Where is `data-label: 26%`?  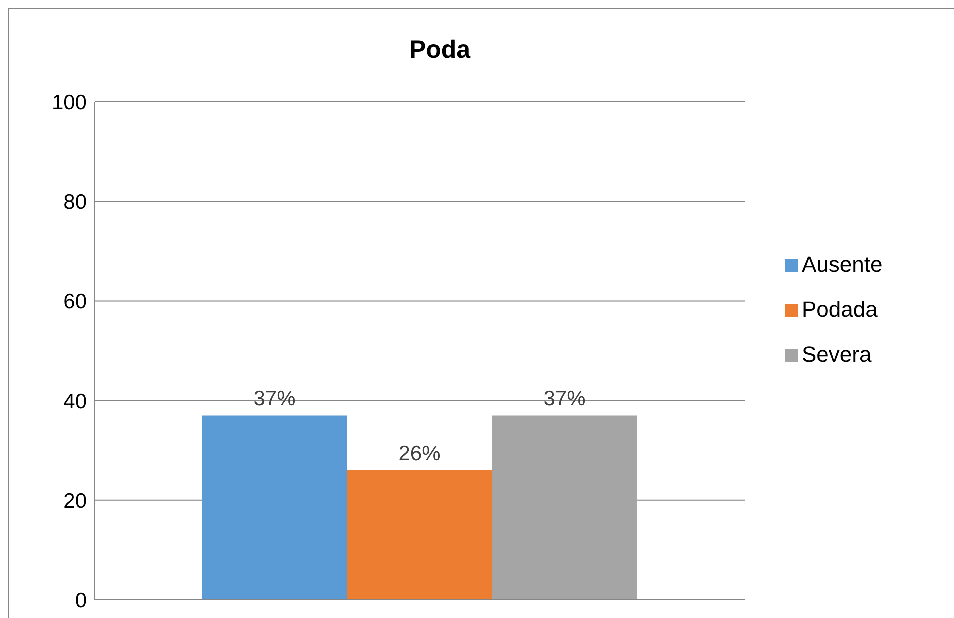
data-label: 26% is located at coordinates (419, 454).